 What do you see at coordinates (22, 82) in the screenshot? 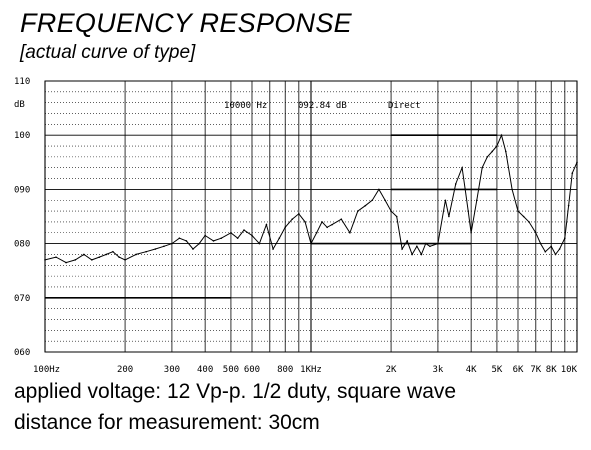
I see `y-tick-label: 110` at bounding box center [22, 82].